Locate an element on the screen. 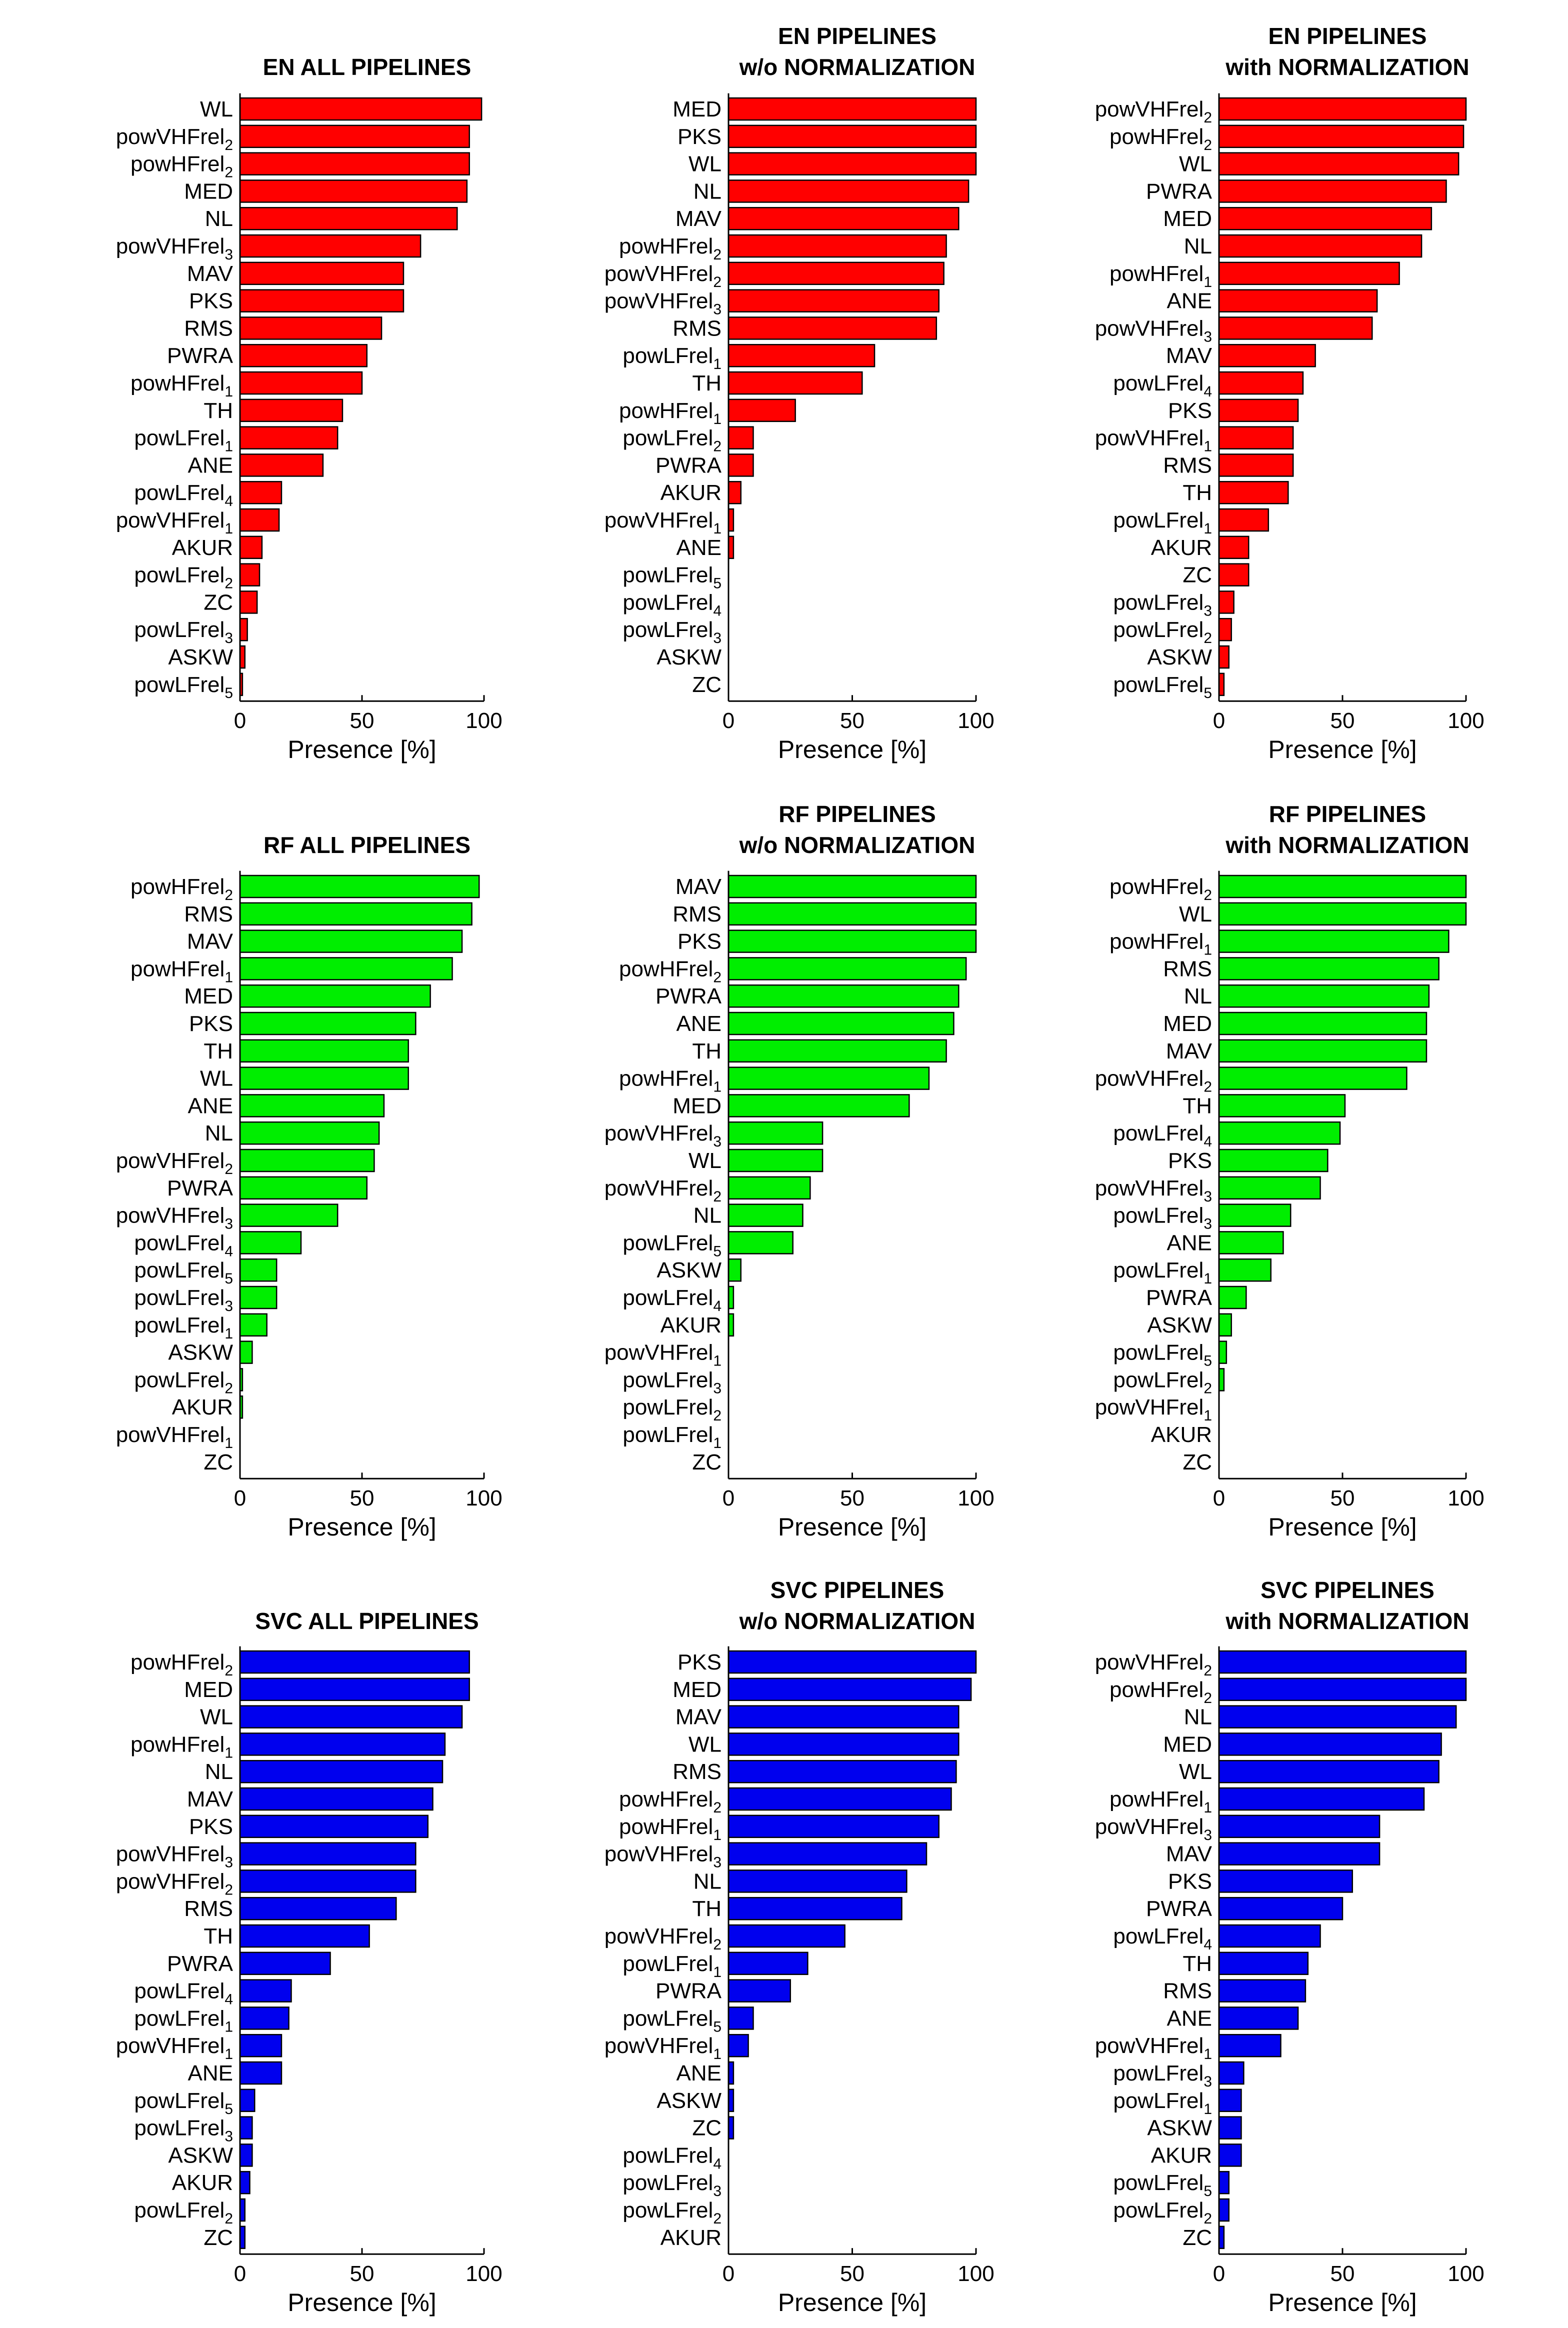 Image resolution: width=1568 pixels, height=2328 pixels. category-label: PWRA is located at coordinates (1179, 1298).